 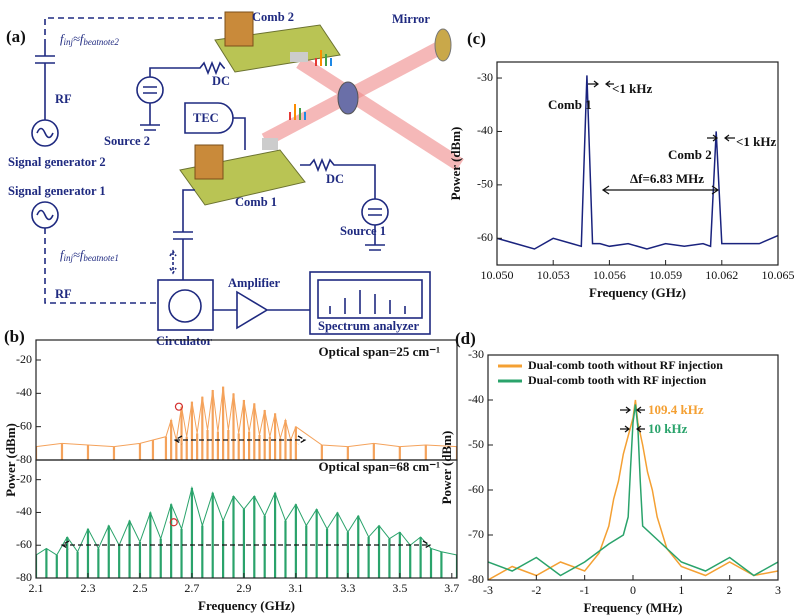 I want to click on label: Signal generator 1, so click(x=57, y=191).